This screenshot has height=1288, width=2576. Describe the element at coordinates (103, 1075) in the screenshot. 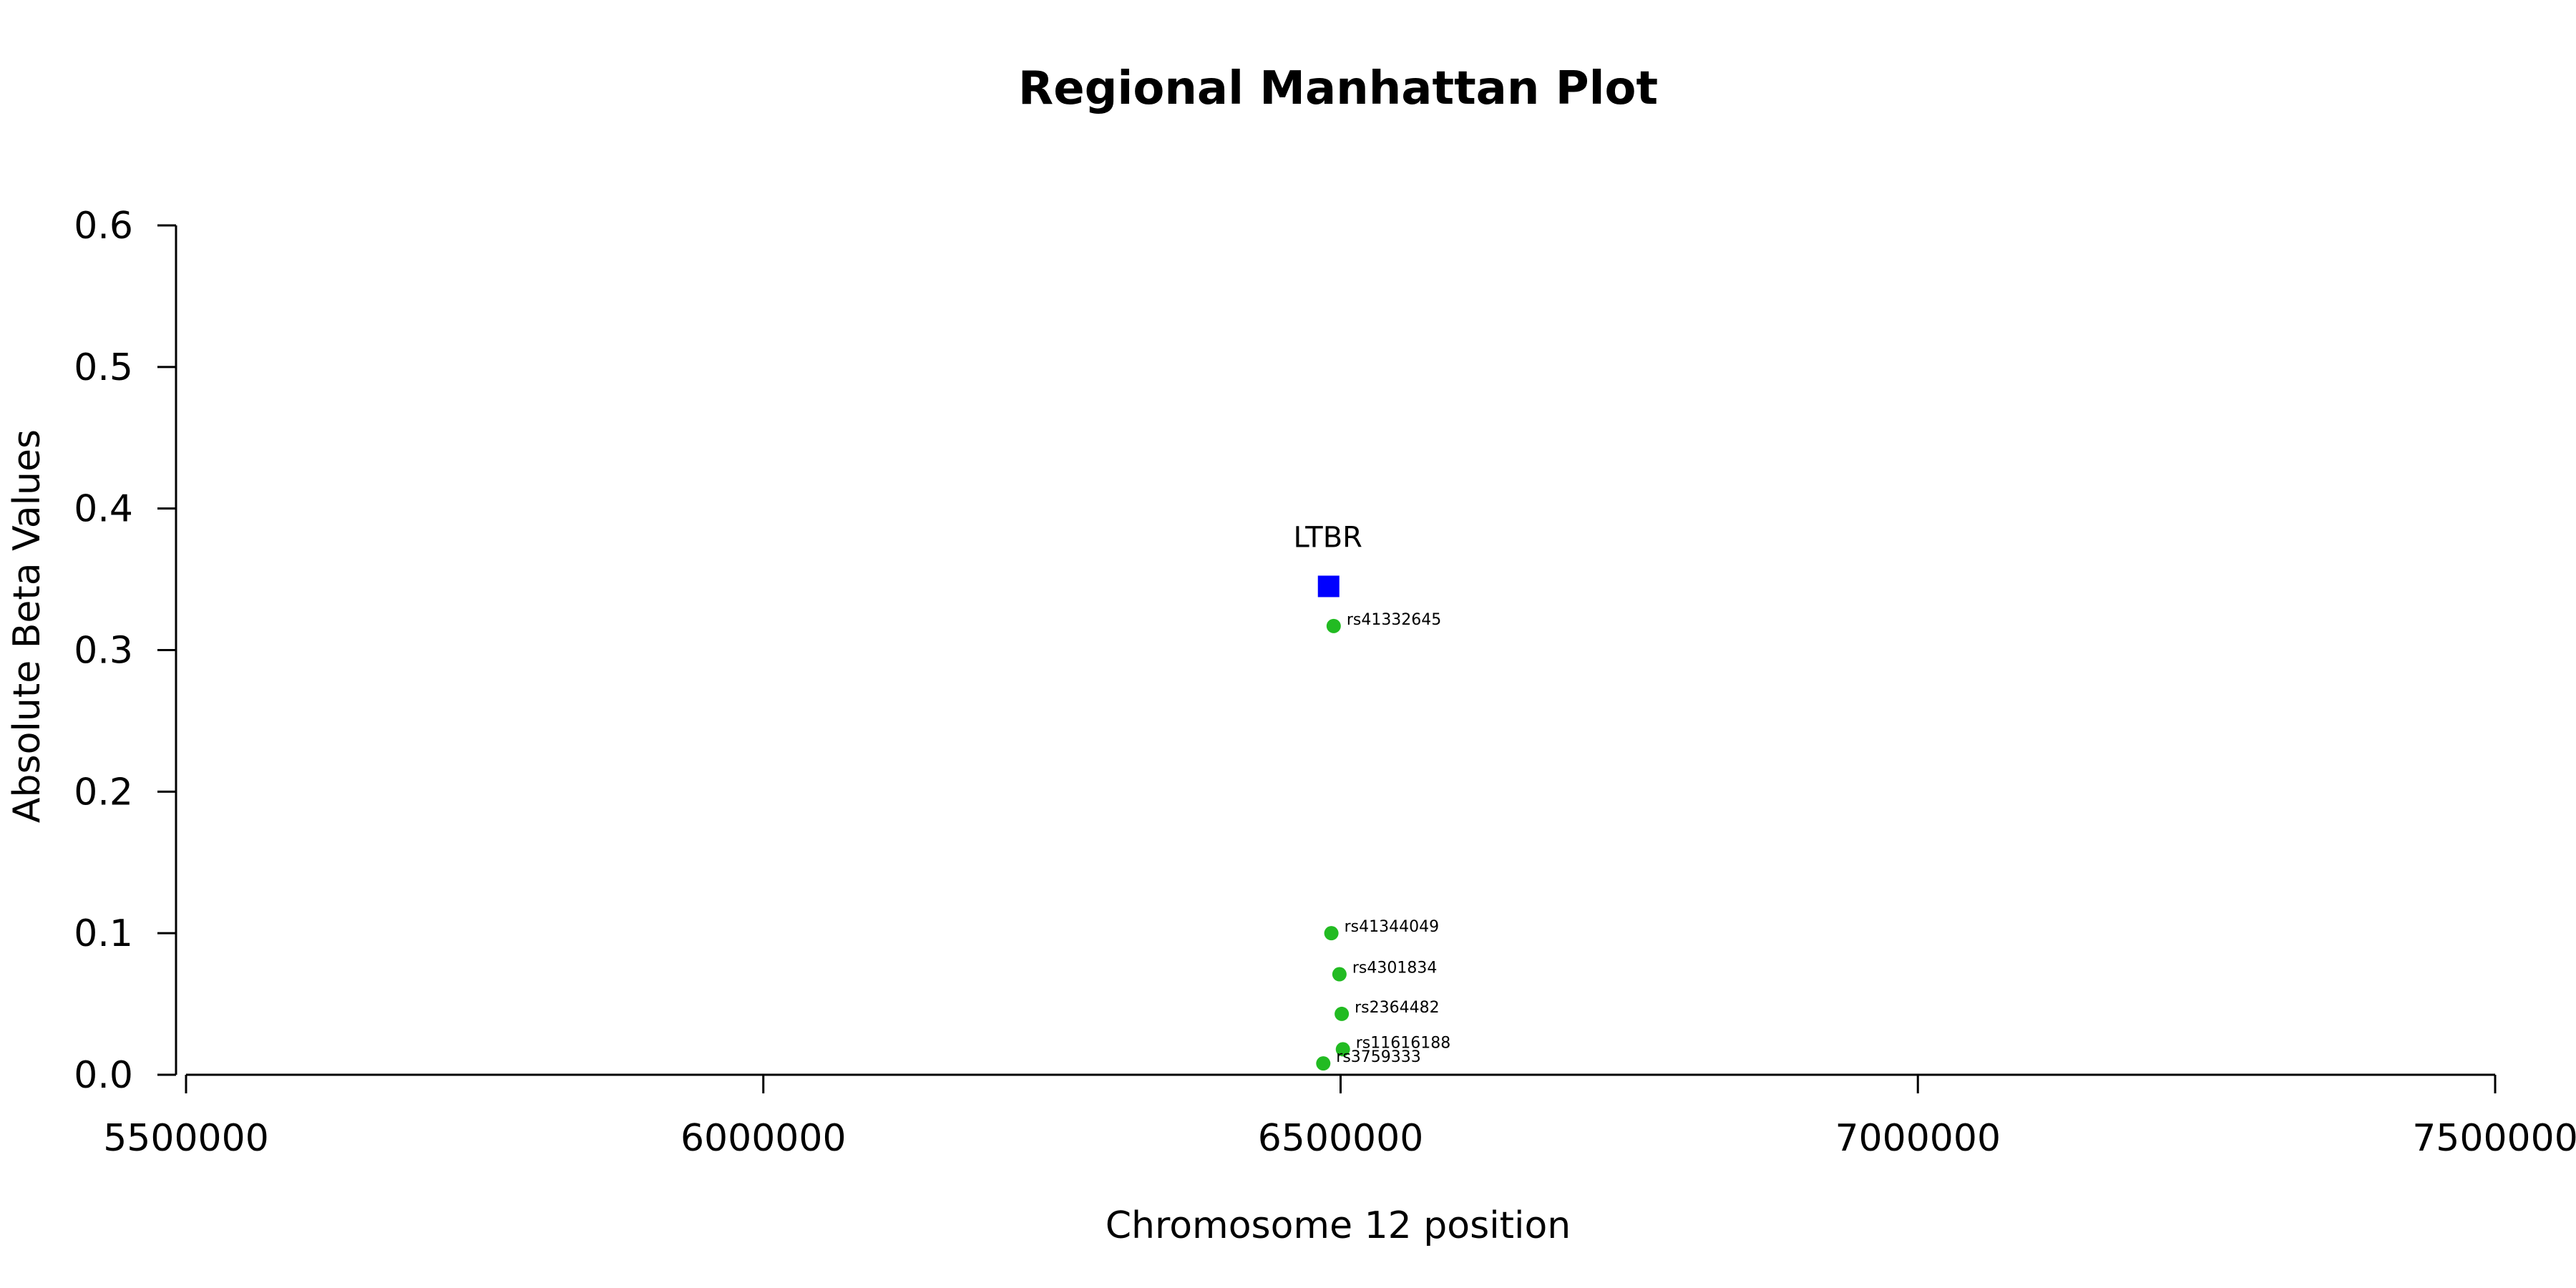

I see `y-tick-label: 0.0` at that location.